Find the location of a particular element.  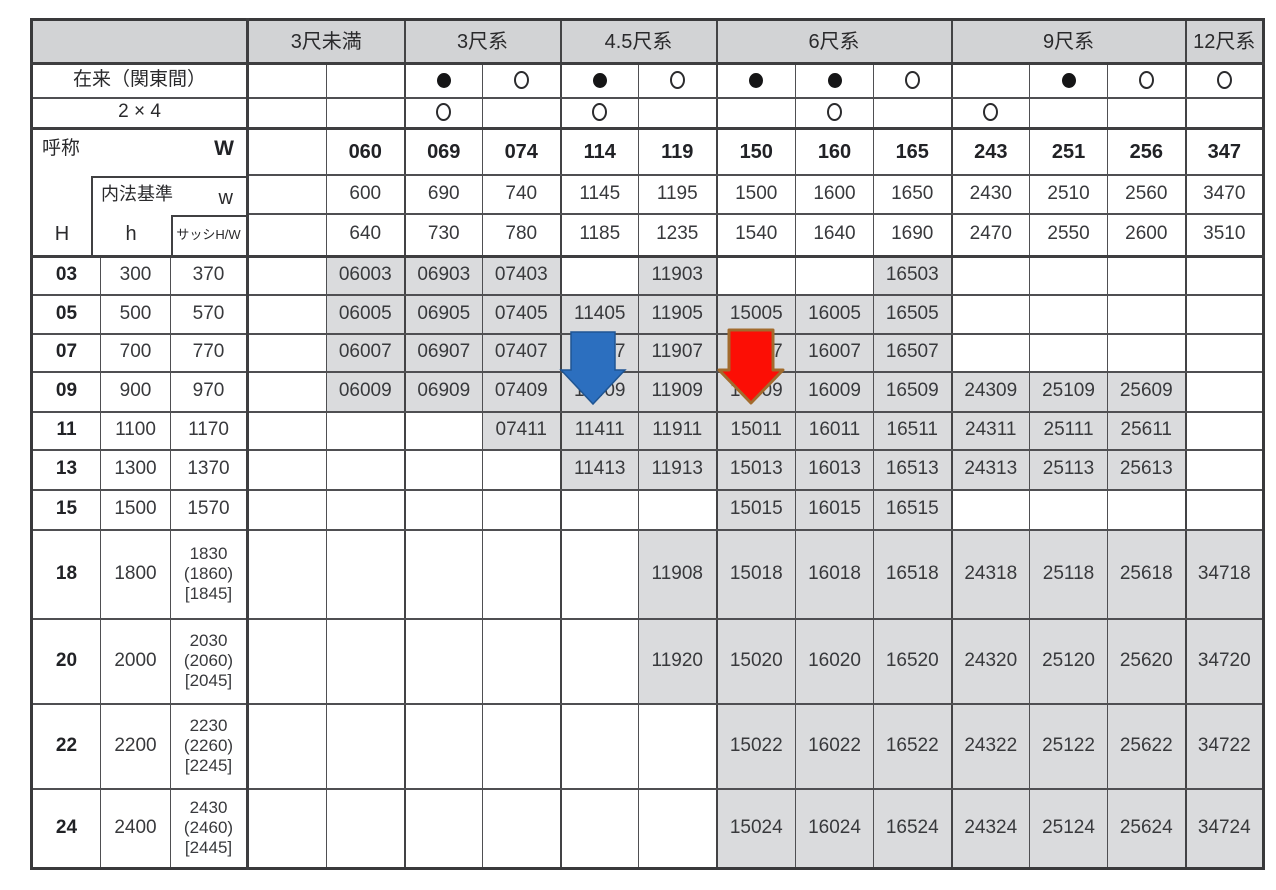

product-code-cell: 15005 is located at coordinates (755, 314).